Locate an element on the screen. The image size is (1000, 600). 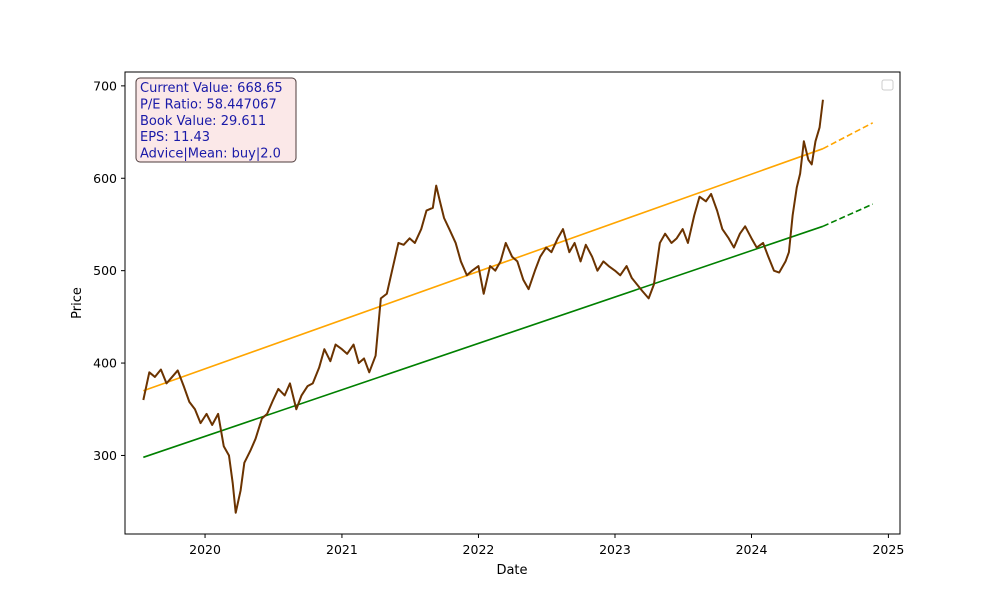
x-axis-label: Date is located at coordinates (511, 570).